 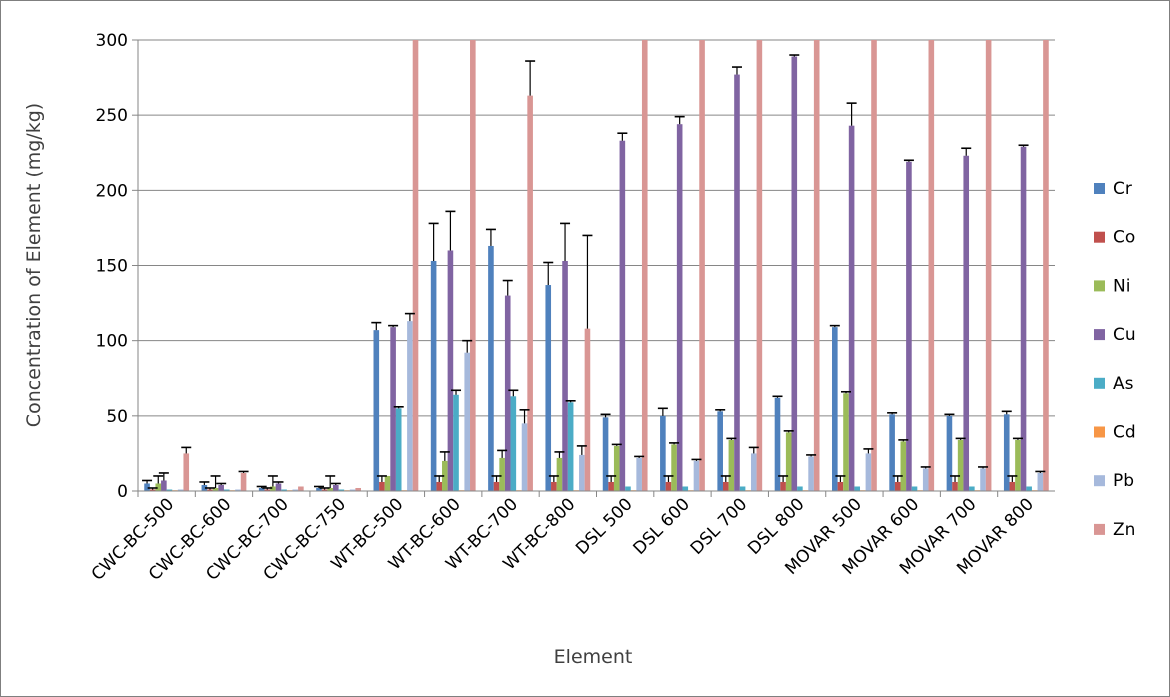 I want to click on y-axis-title: Concentration of Element (mg/kg), so click(x=34, y=265).